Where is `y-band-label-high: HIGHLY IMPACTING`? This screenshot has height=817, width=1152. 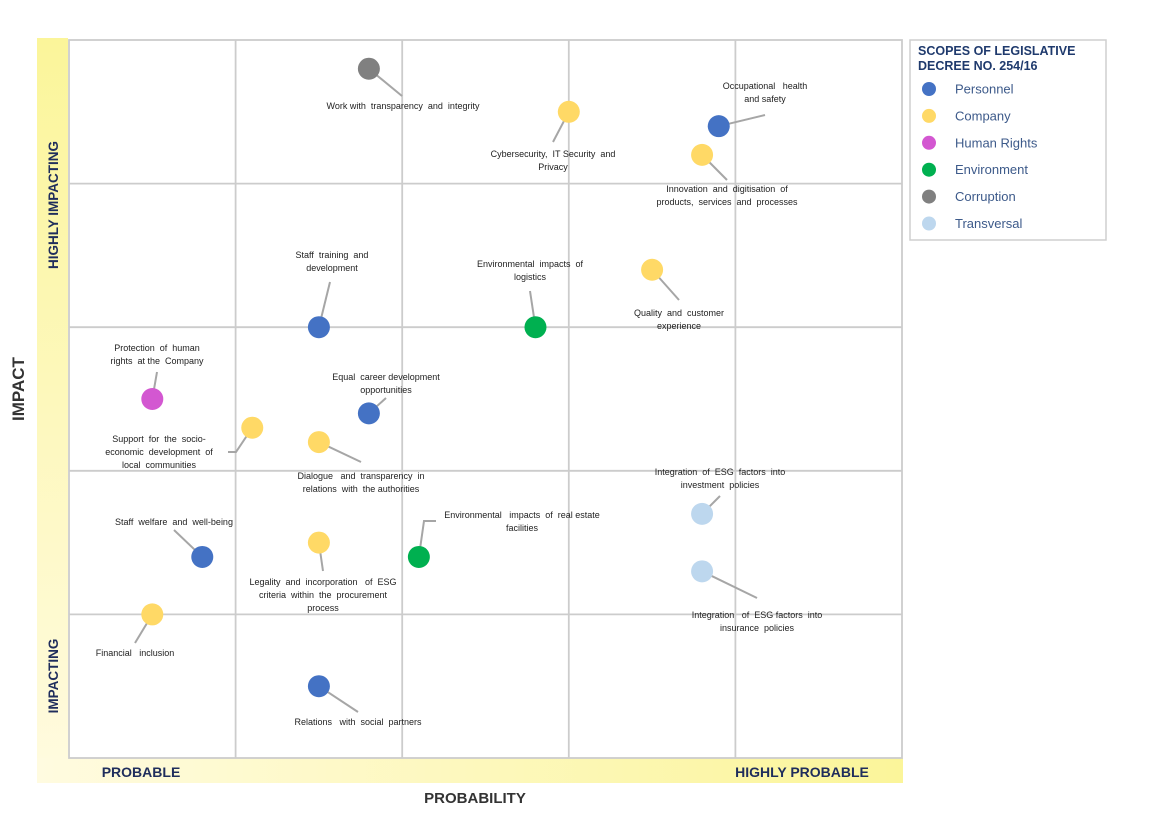 y-band-label-high: HIGHLY IMPACTING is located at coordinates (53, 205).